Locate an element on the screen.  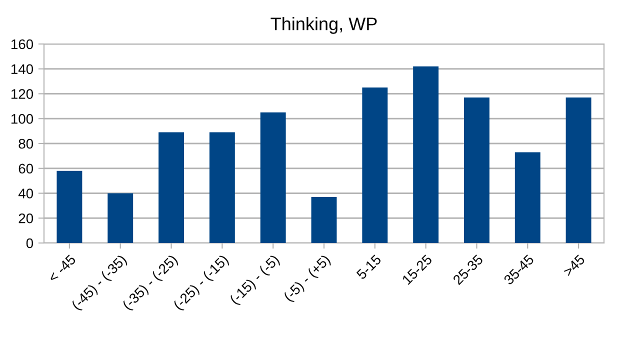
y-tick-label: 80 is located at coordinates (26, 143).